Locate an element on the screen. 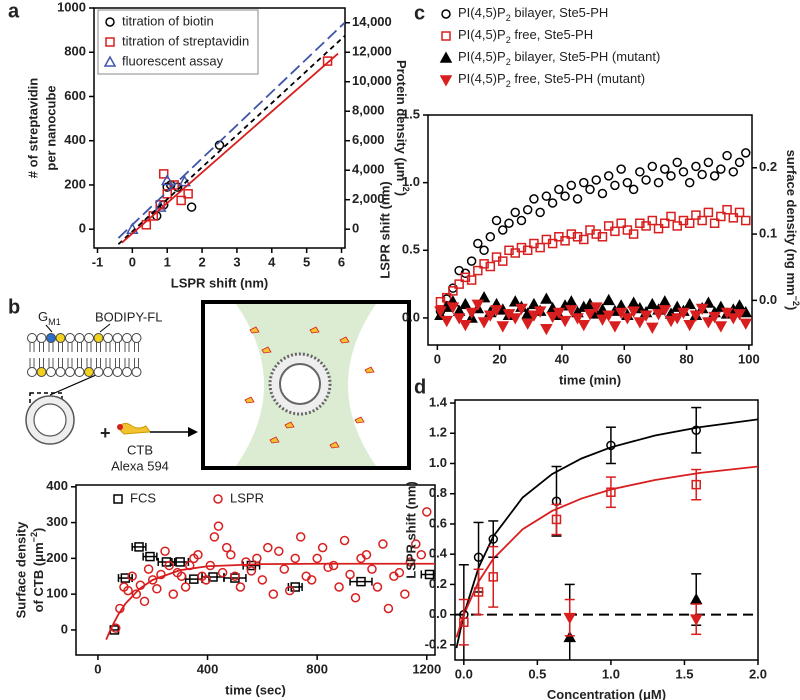 The image size is (800, 700). panel-label: a is located at coordinates (14, 11).